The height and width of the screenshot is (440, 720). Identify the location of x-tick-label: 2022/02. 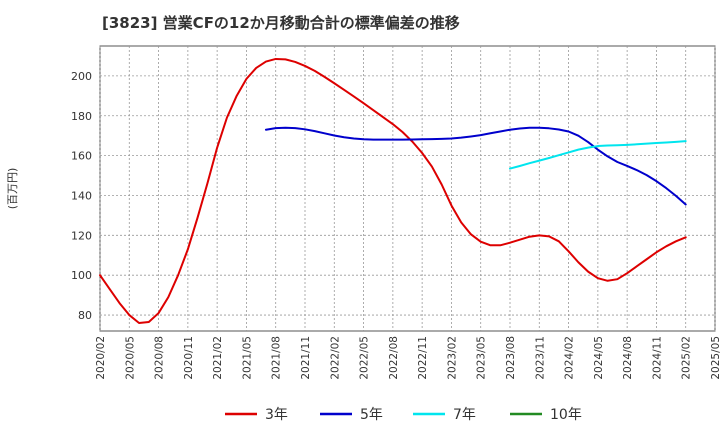
(335, 358).